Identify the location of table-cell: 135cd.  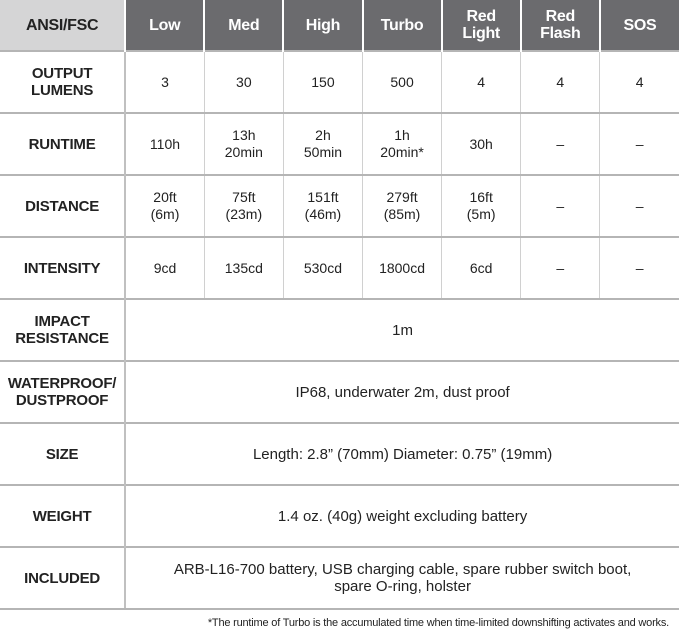
(243, 267).